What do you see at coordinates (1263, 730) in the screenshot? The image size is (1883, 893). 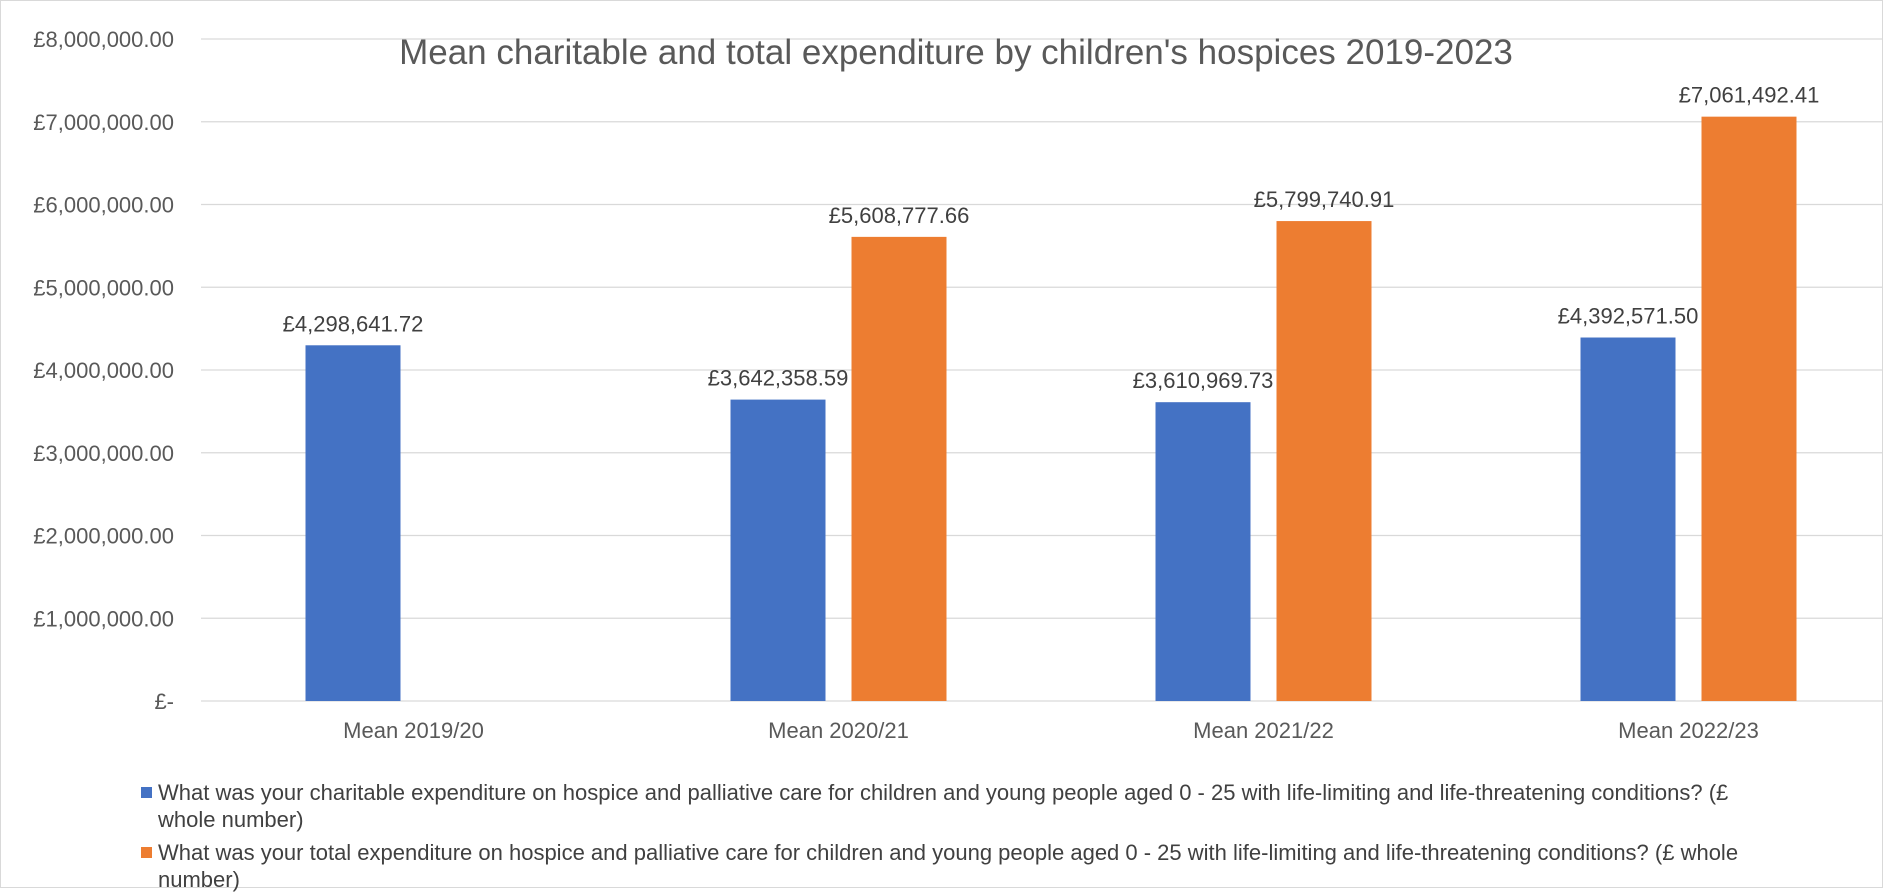 I see `x-tick-label: Mean 2021/22` at bounding box center [1263, 730].